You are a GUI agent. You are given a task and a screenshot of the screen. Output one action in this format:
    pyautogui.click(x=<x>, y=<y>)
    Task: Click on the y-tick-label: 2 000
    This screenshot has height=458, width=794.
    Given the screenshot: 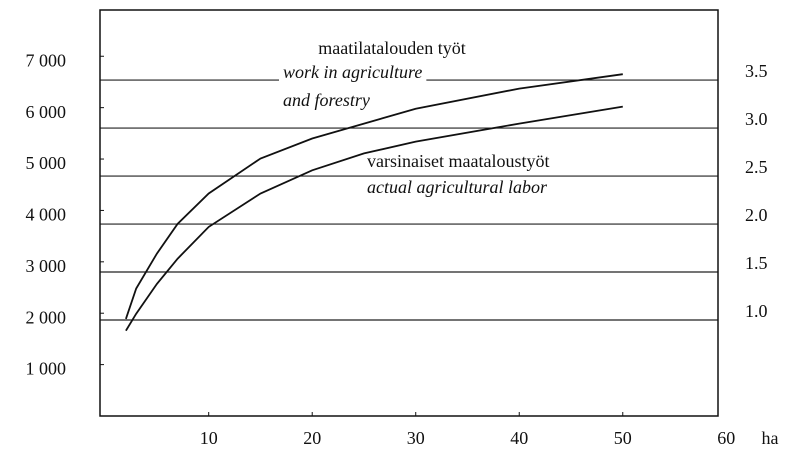 What is the action you would take?
    pyautogui.click(x=46, y=317)
    